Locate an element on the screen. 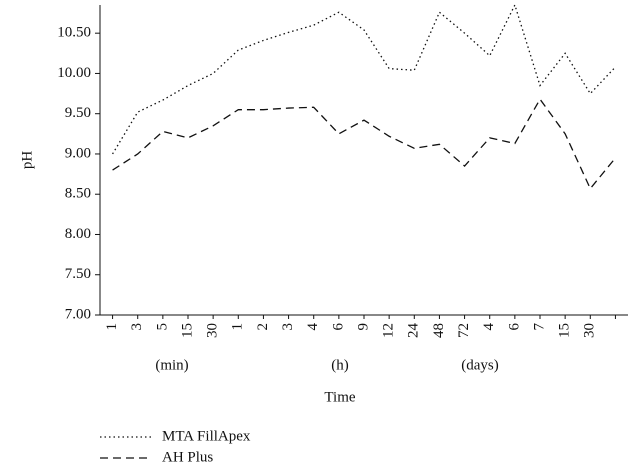 The image size is (633, 470). group-label: (days) is located at coordinates (480, 365).